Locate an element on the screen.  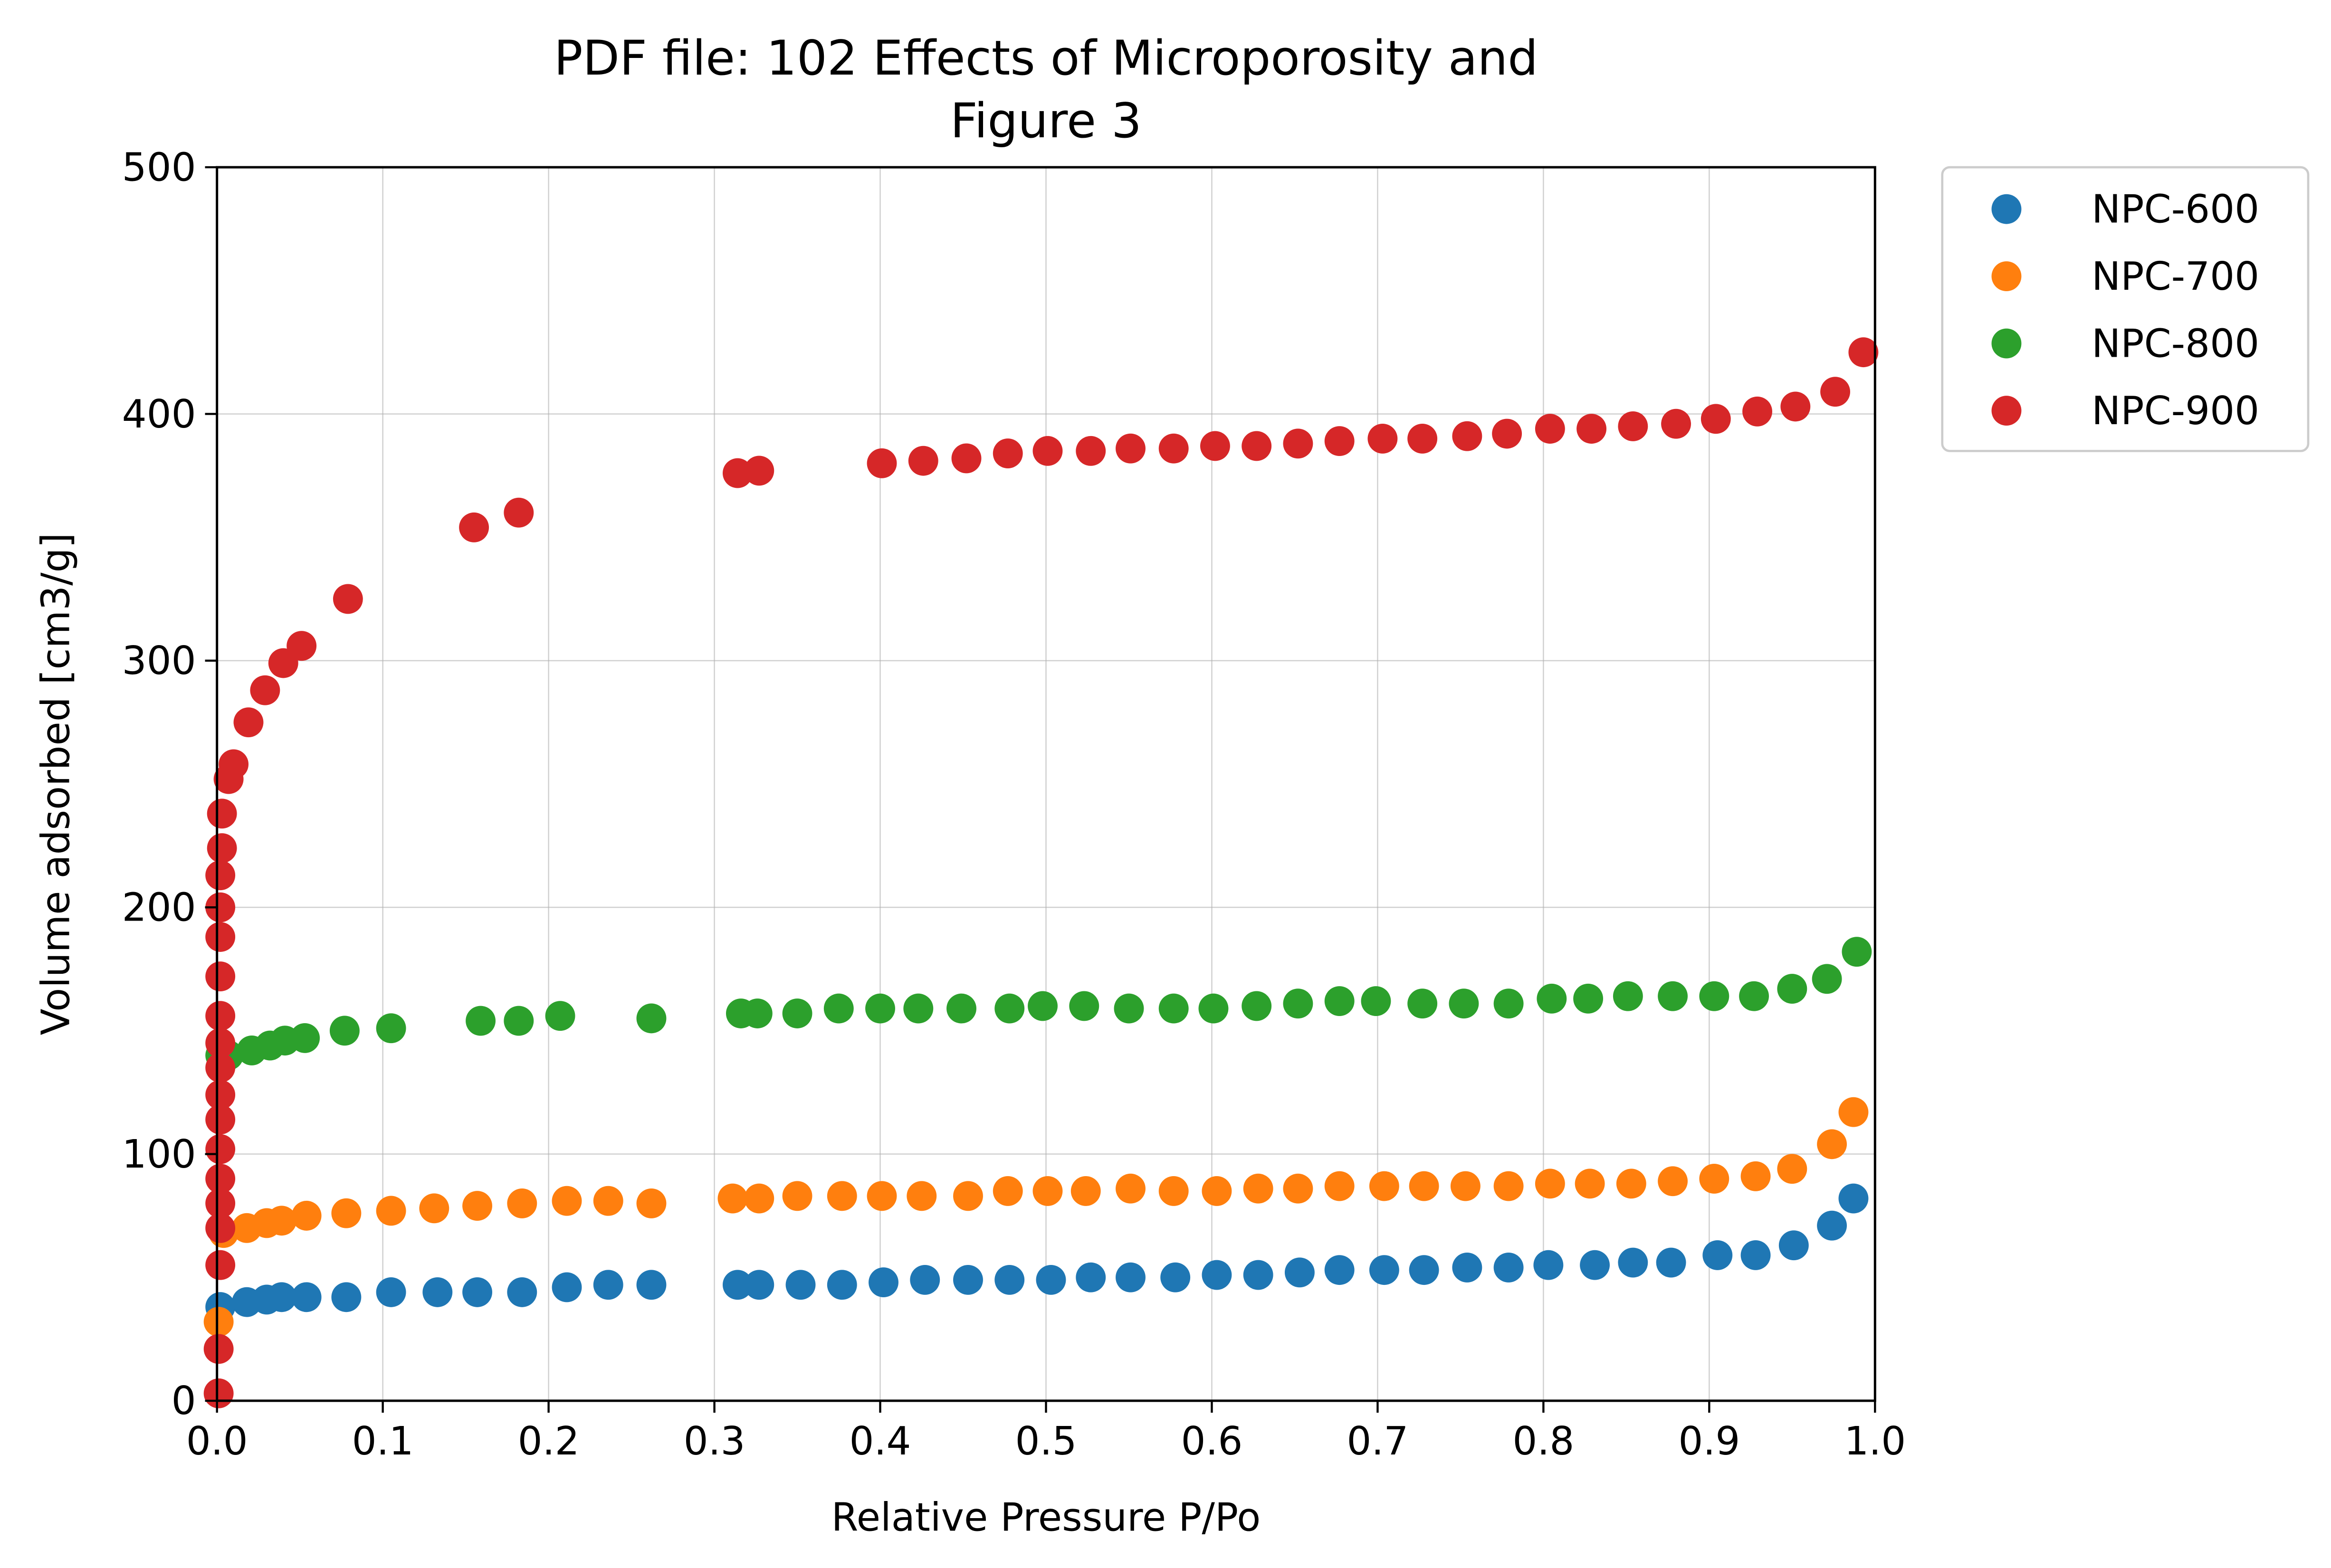
y-tick-label: 500 is located at coordinates (159, 167).